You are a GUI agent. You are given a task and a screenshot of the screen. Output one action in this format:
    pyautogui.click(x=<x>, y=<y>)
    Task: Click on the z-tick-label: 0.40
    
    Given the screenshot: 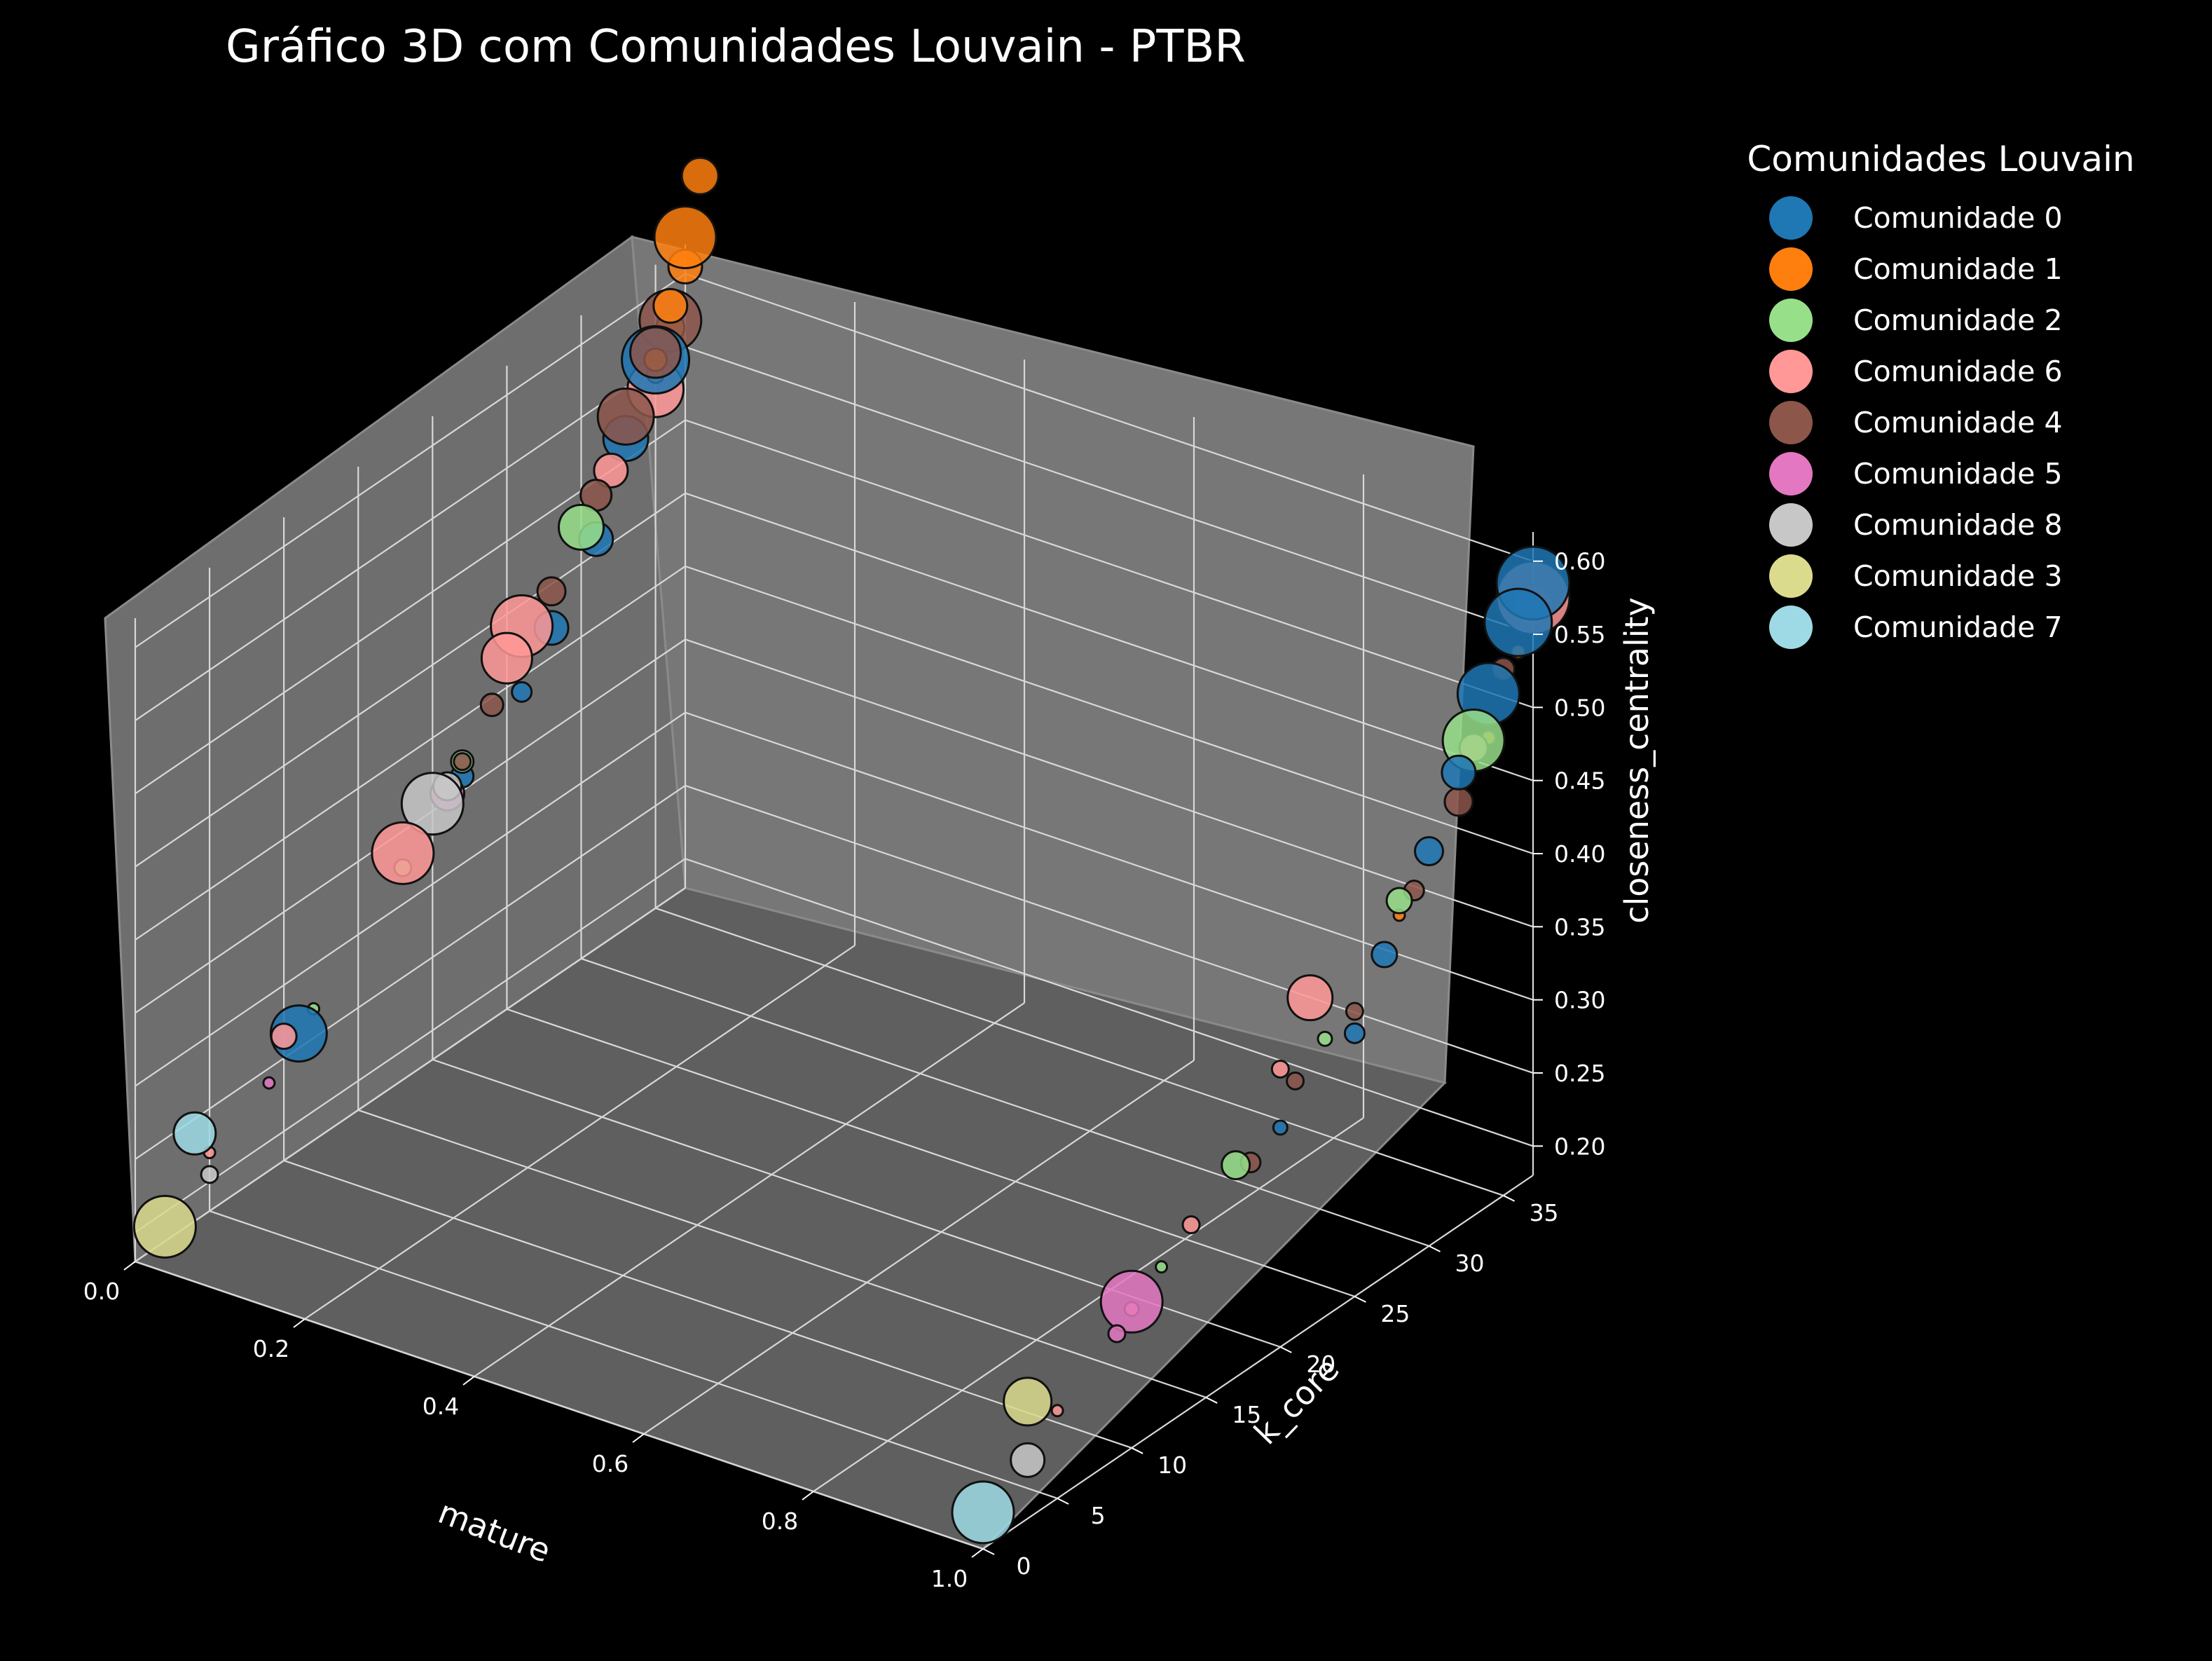 What is the action you would take?
    pyautogui.click(x=1580, y=854)
    